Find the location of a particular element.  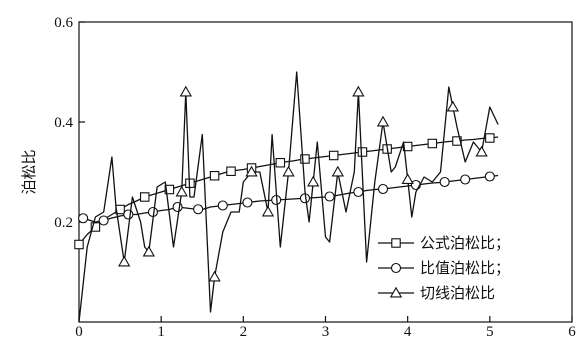

x-tick-label: 0 is located at coordinates (79, 331).